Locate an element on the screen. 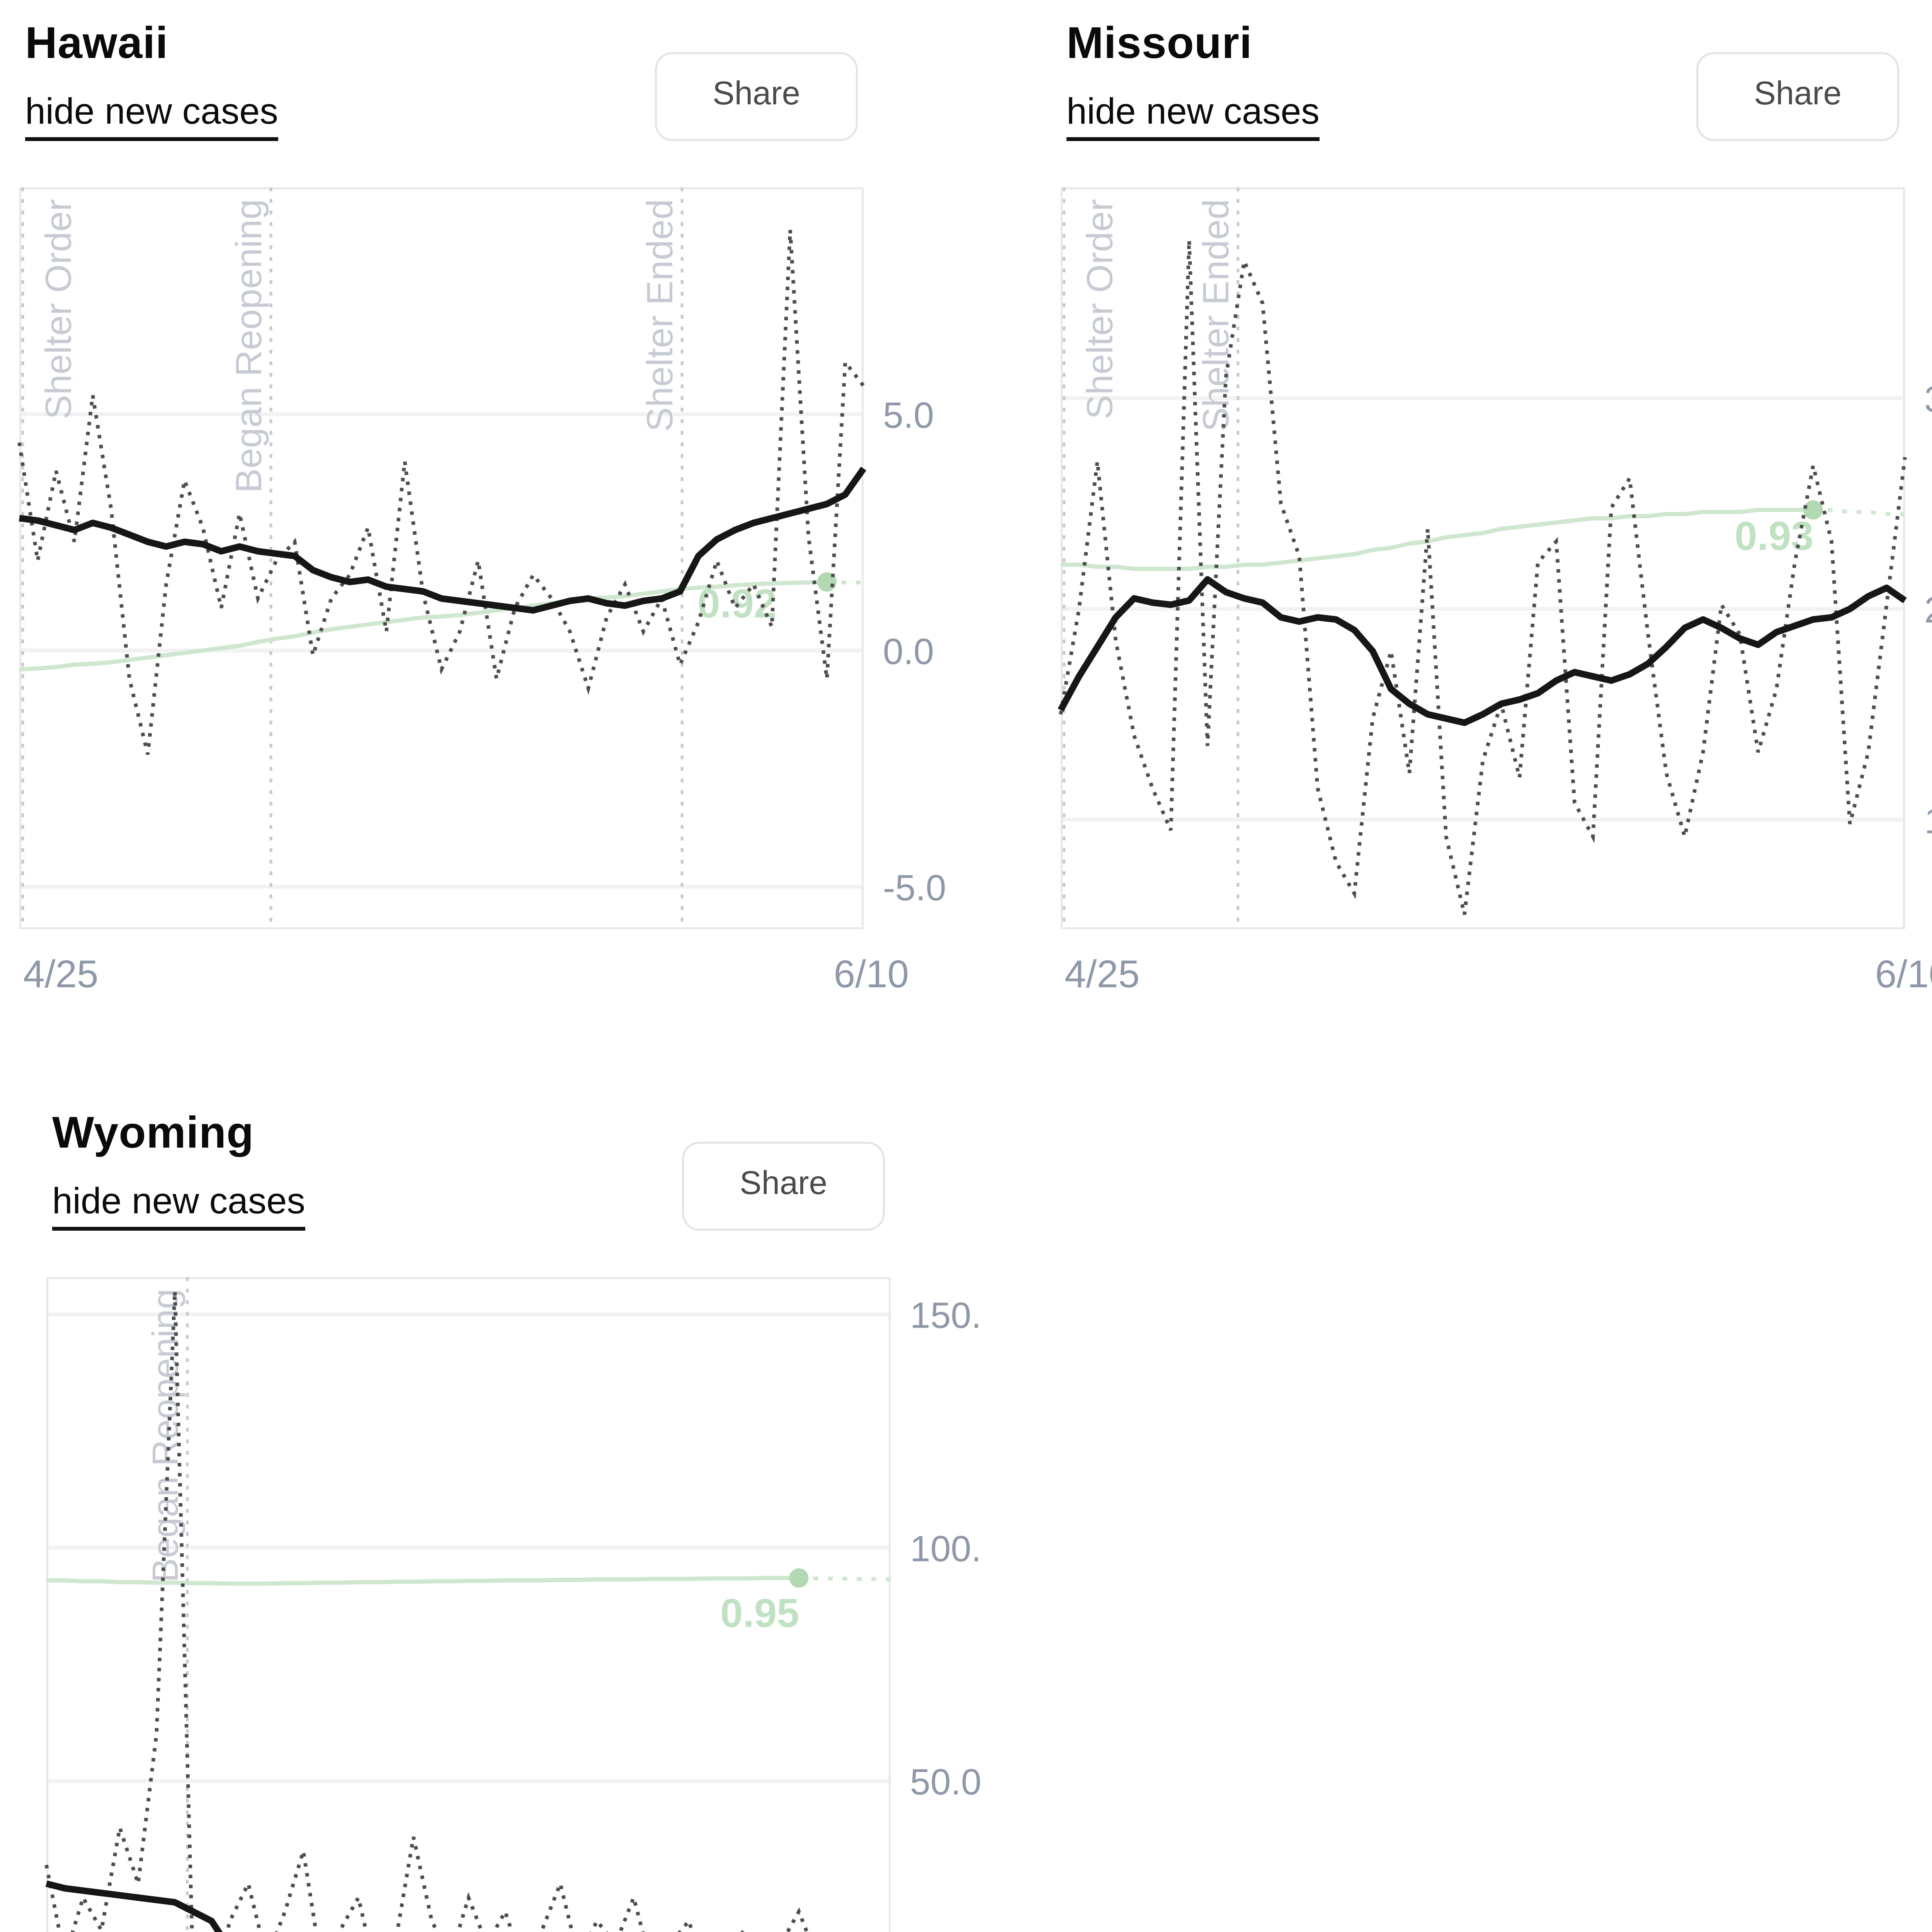 The width and height of the screenshot is (1932, 1932). chart-title: Hawaii is located at coordinates (97, 43).